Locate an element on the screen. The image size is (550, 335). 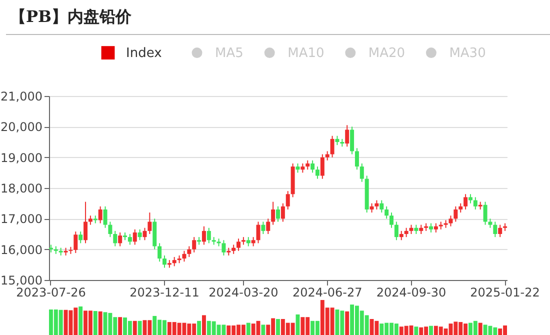
text: Index is located at coordinates (144, 53).